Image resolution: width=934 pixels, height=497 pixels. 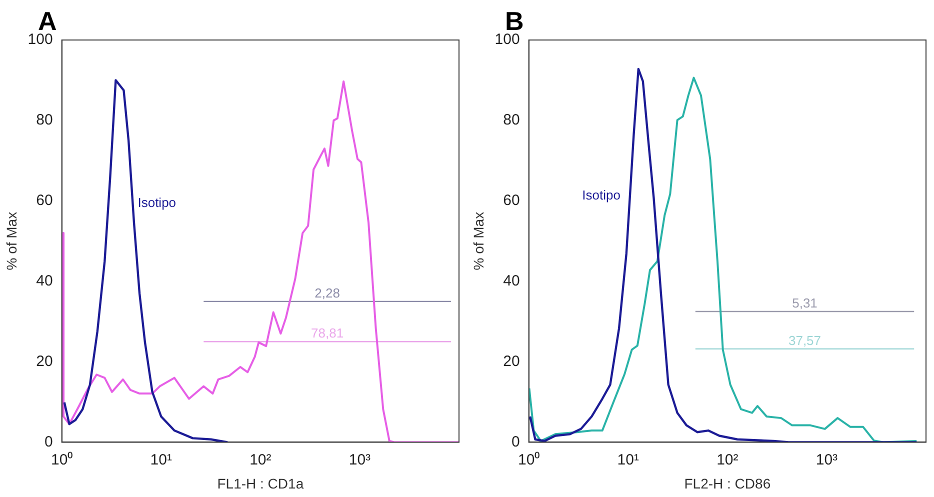 I want to click on x-axis-title: FL1-H : CD1a, so click(x=260, y=483).